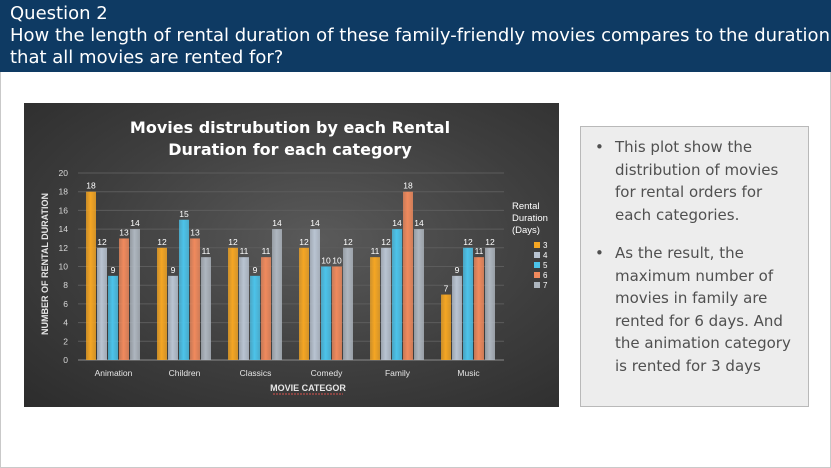  I want to click on legend-entry: 5, so click(545, 265).